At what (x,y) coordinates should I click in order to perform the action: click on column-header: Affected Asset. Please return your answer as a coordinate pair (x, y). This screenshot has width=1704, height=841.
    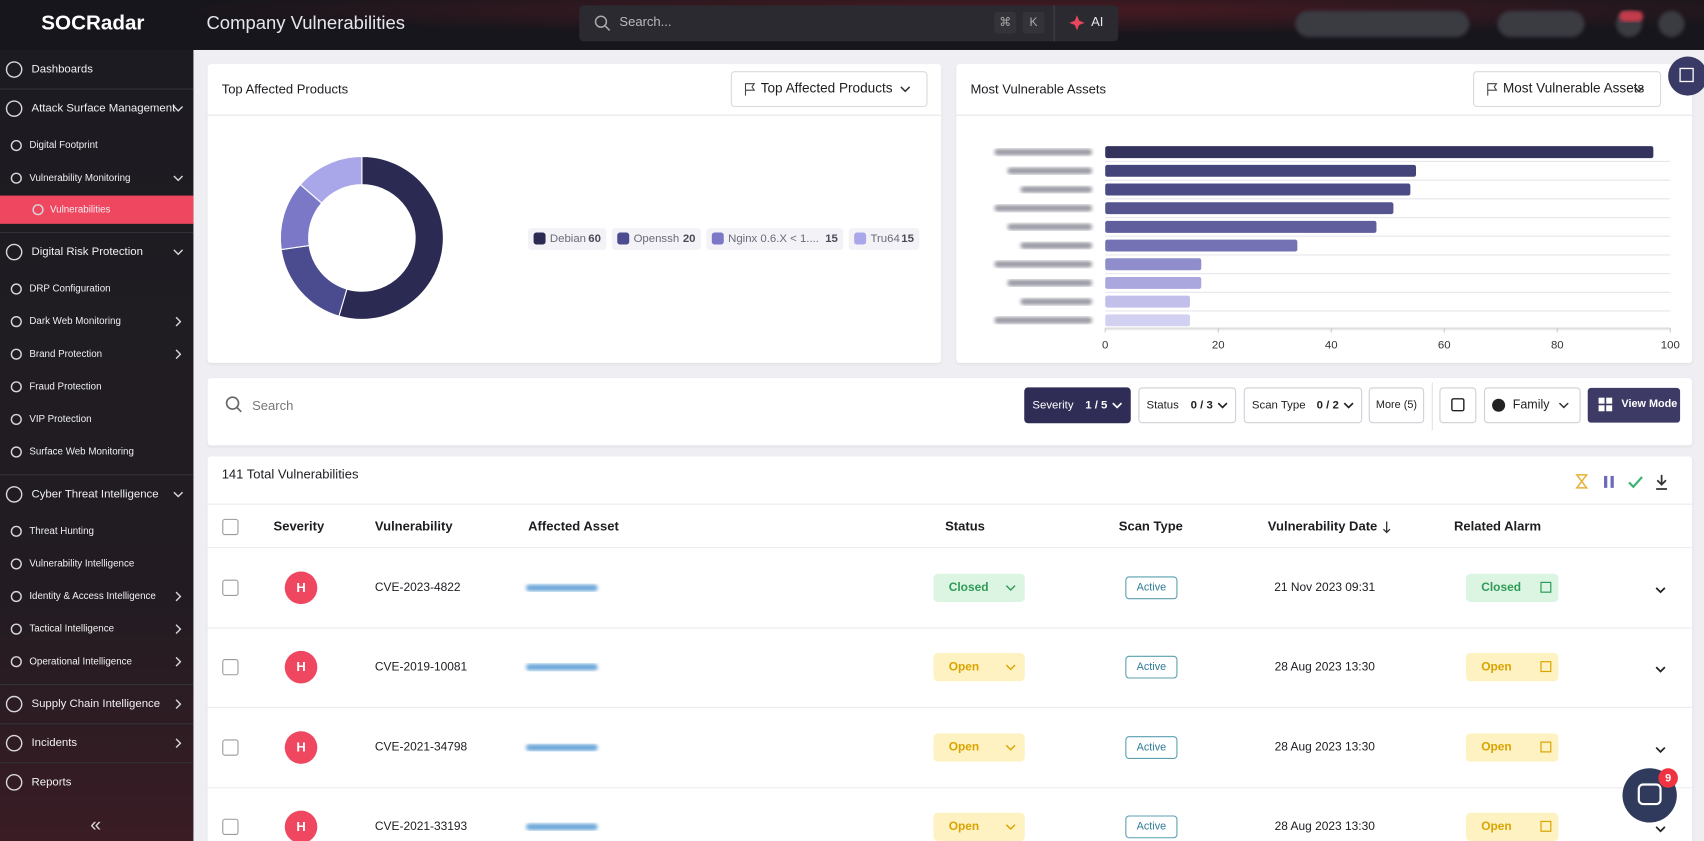
    Looking at the image, I should click on (573, 525).